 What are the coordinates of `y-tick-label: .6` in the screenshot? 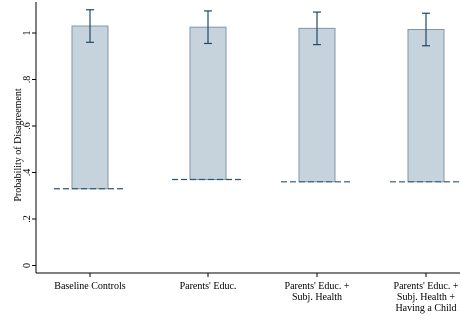 It's located at (27, 126).